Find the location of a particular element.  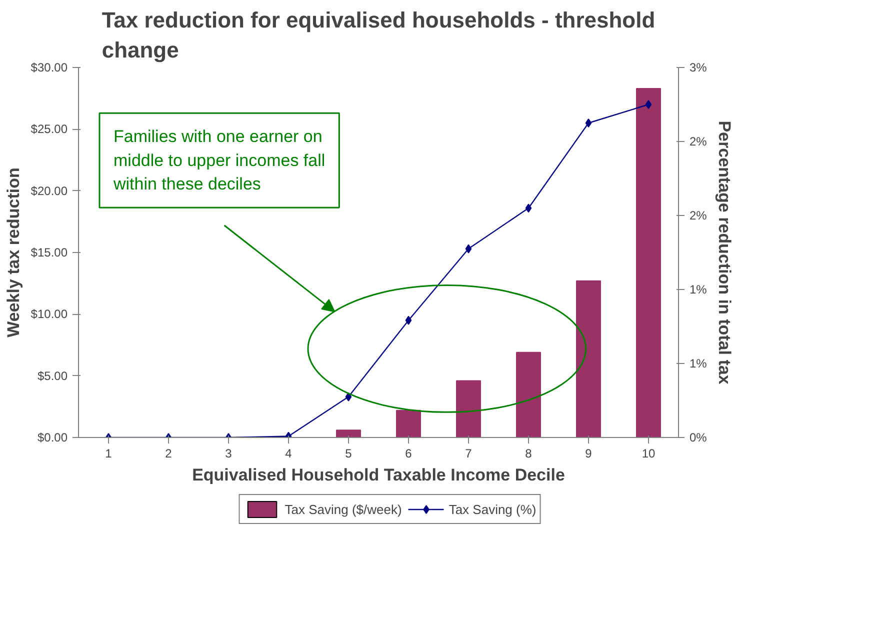

x-tick-label: 3 is located at coordinates (228, 453).